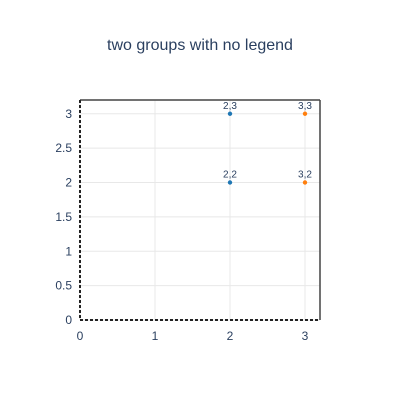  What do you see at coordinates (230, 336) in the screenshot?
I see `x-tick-label-2: 2` at bounding box center [230, 336].